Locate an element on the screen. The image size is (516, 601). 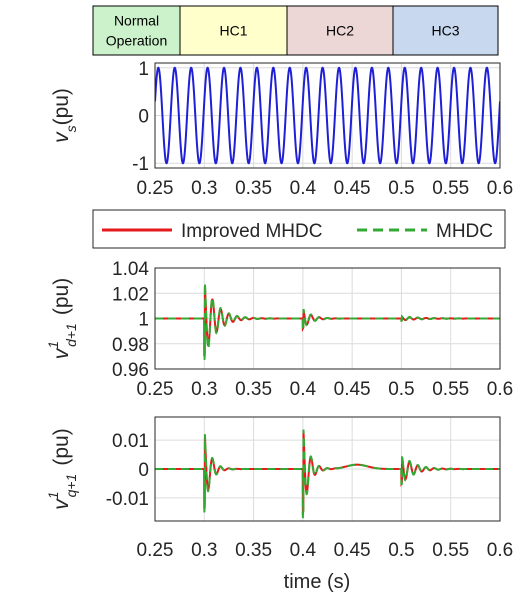
y-tick-label: 0.96 is located at coordinates (130, 370).